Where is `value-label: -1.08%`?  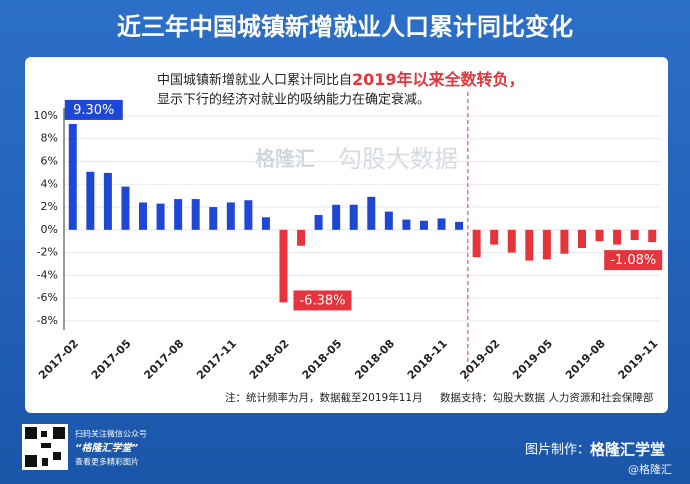
value-label: -1.08% is located at coordinates (633, 260).